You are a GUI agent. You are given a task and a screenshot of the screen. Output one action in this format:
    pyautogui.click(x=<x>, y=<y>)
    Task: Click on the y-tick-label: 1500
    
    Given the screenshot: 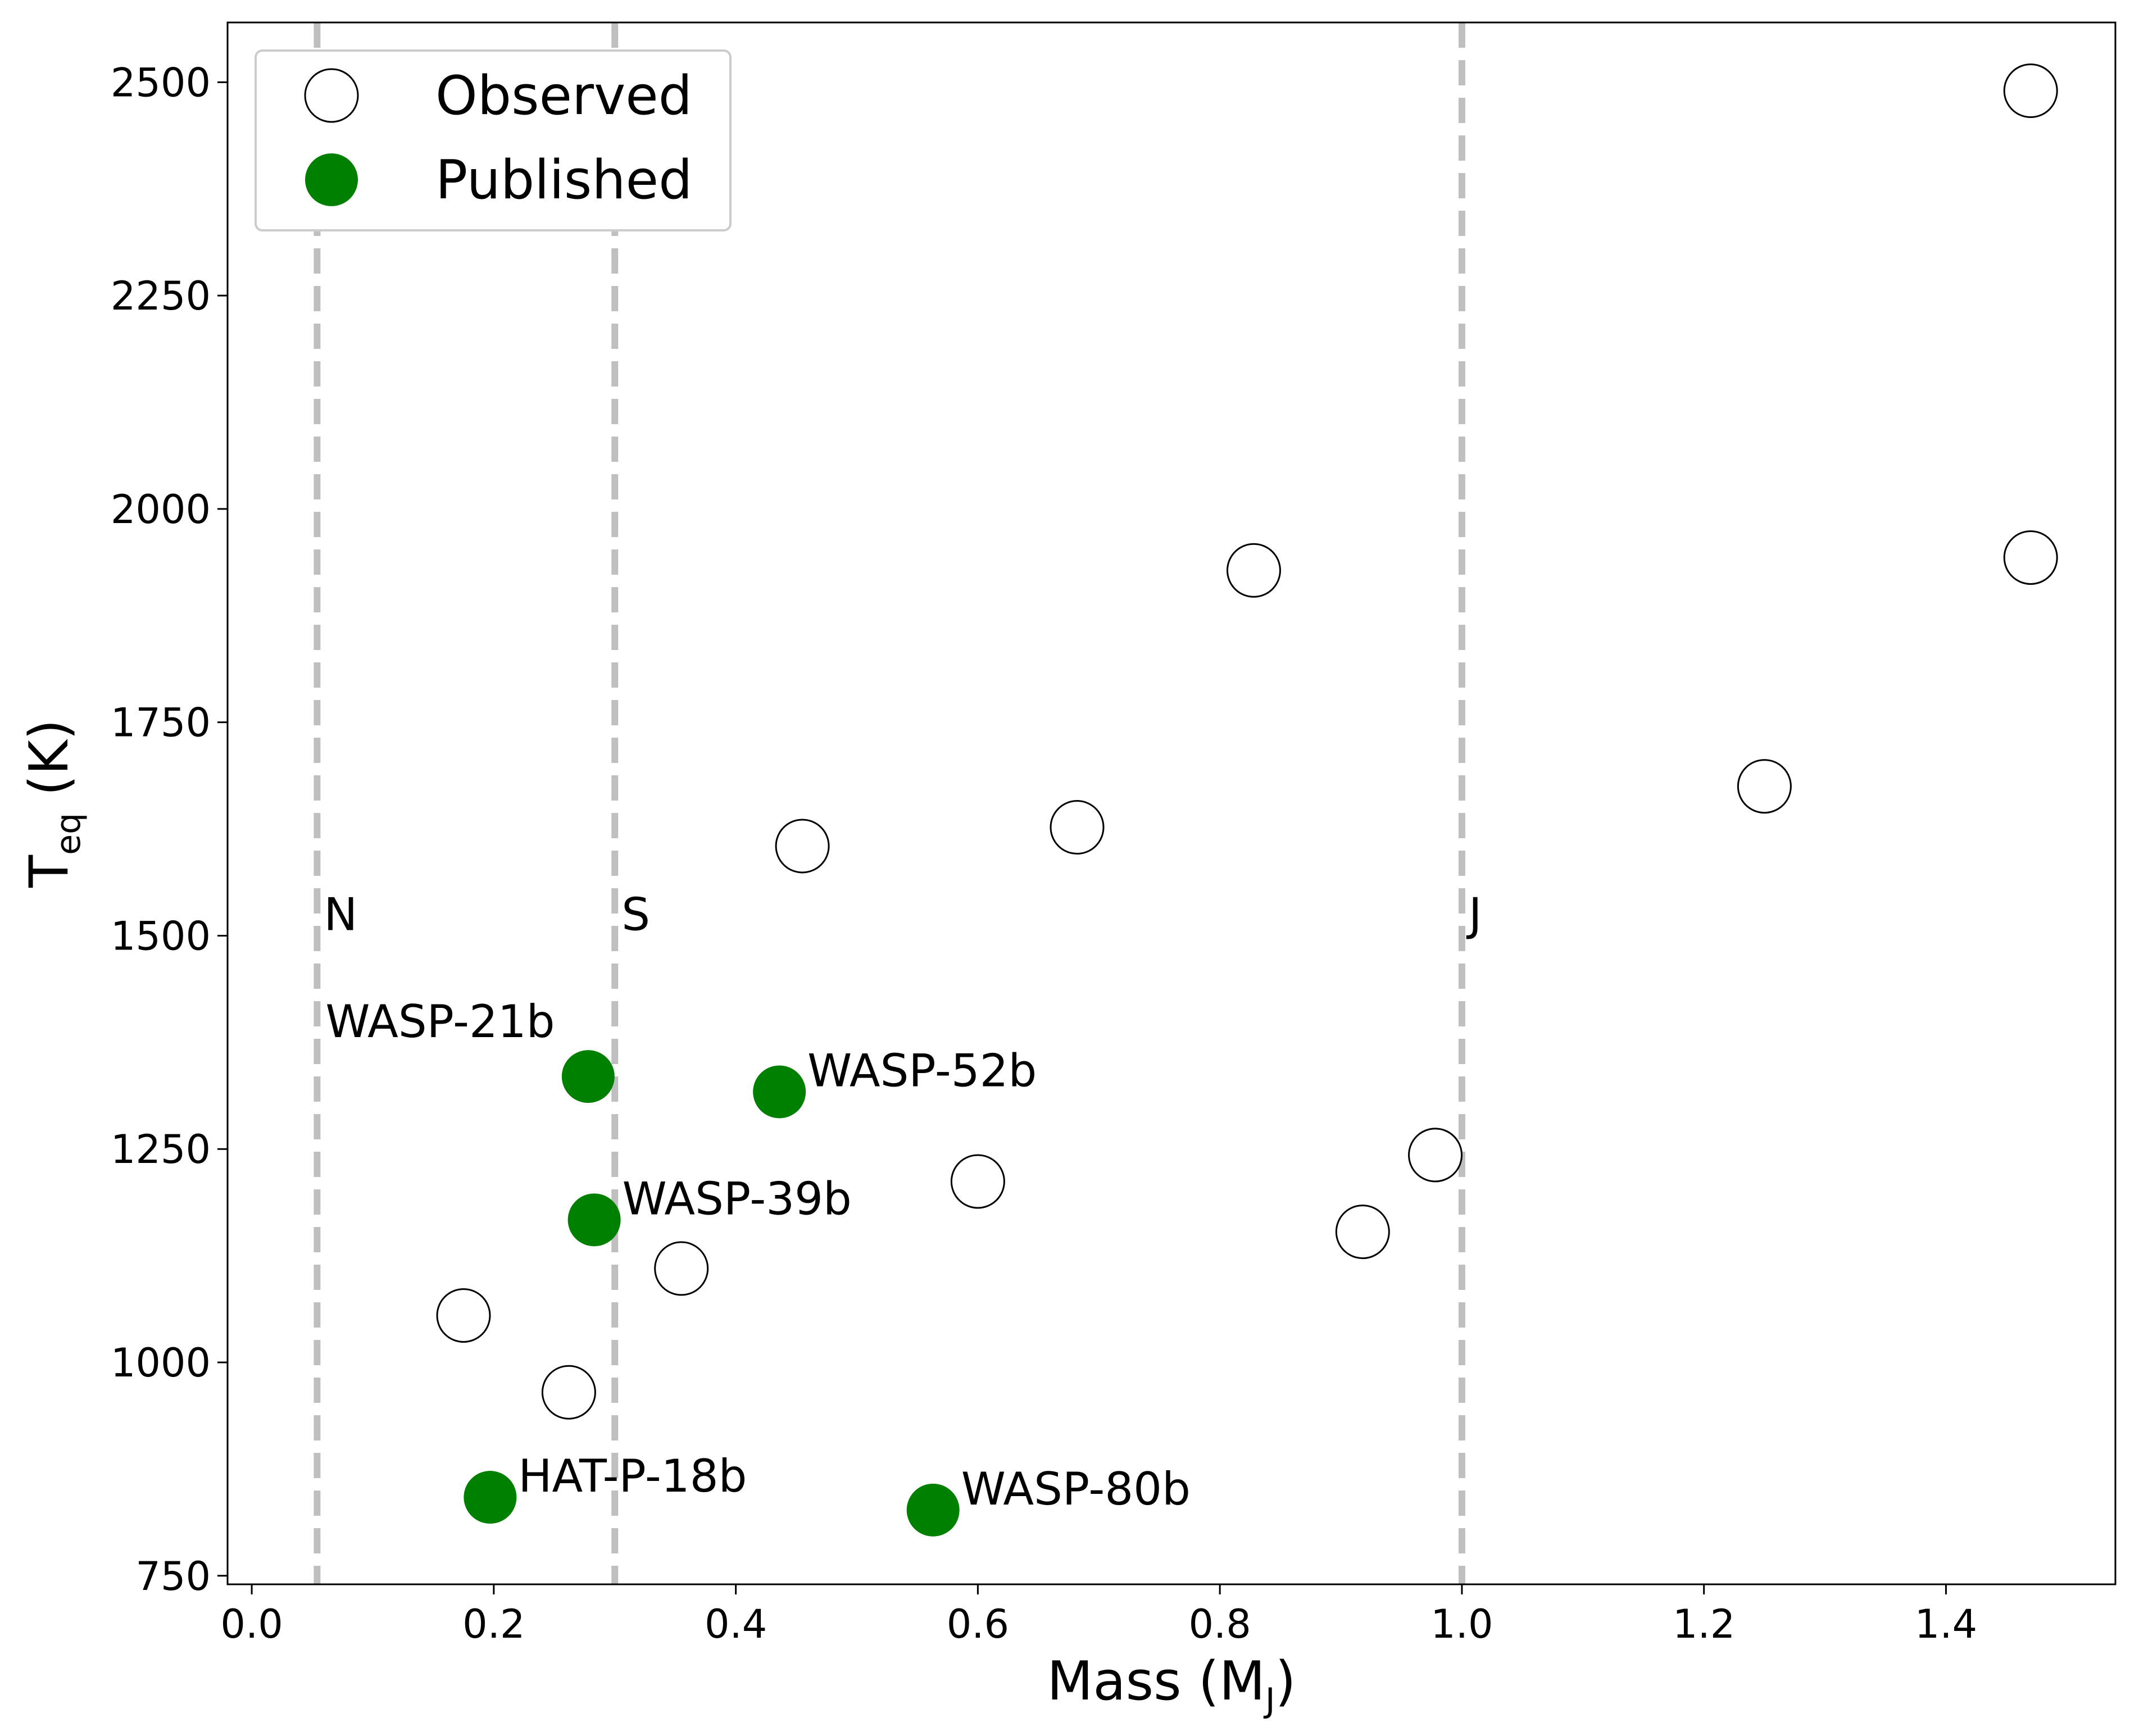 What is the action you would take?
    pyautogui.click(x=161, y=936)
    